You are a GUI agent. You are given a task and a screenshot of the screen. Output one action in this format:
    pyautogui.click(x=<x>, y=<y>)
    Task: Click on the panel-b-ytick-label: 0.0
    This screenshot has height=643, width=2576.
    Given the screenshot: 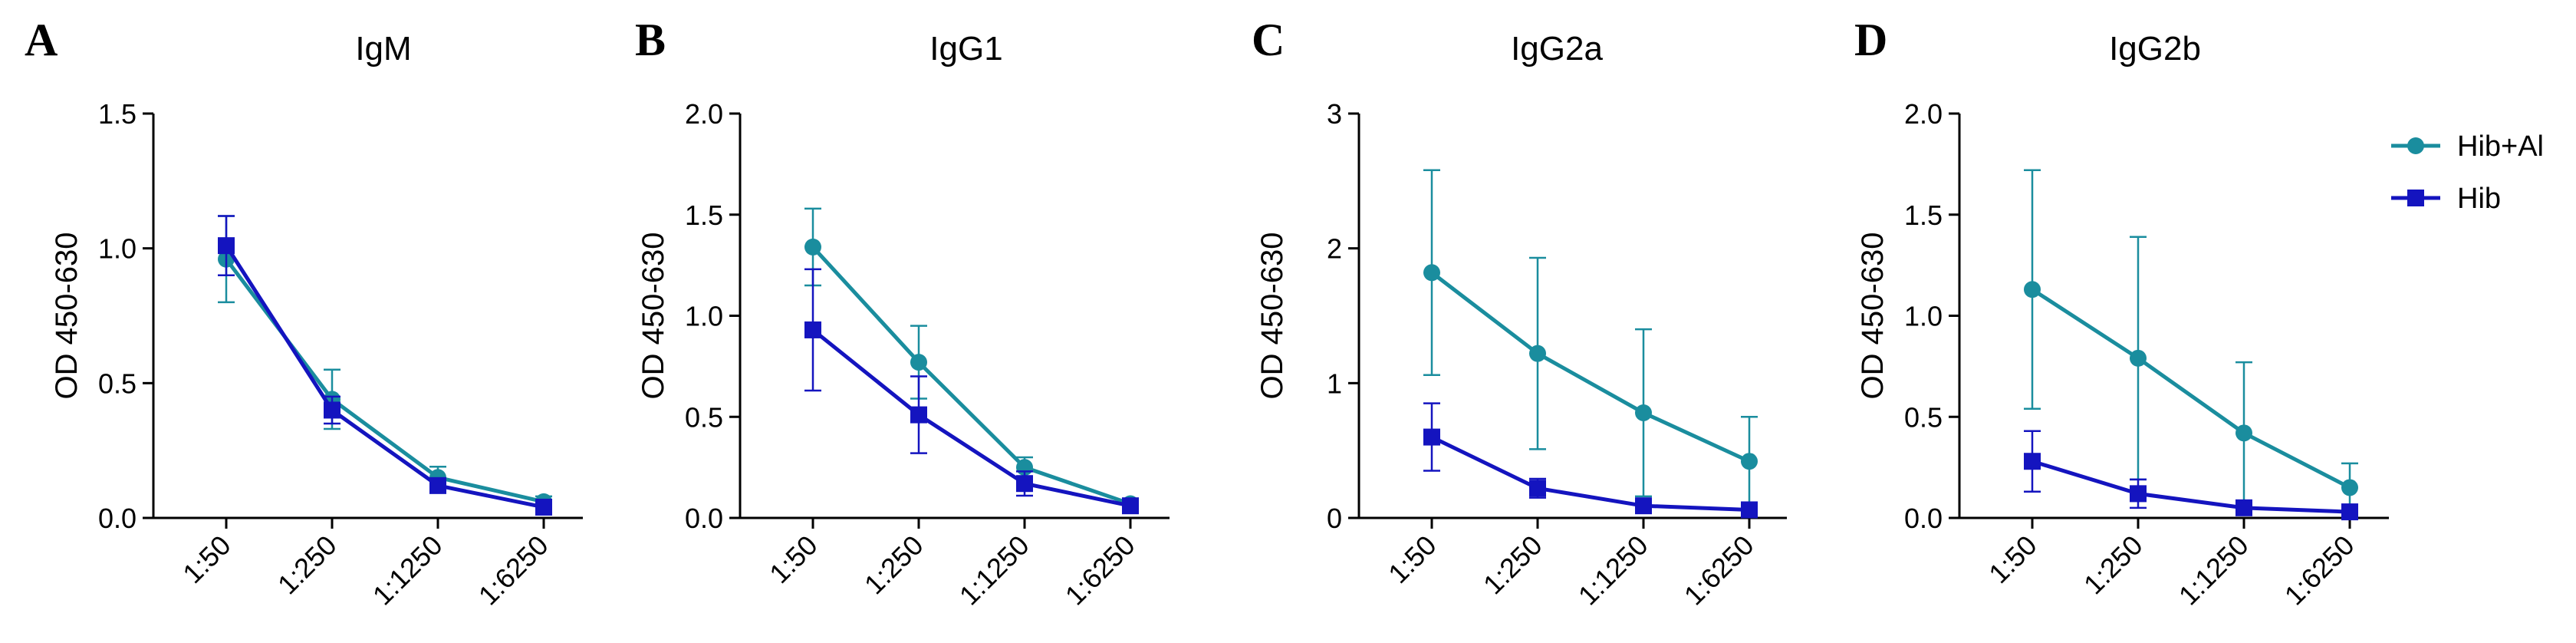 What is the action you would take?
    pyautogui.click(x=704, y=518)
    